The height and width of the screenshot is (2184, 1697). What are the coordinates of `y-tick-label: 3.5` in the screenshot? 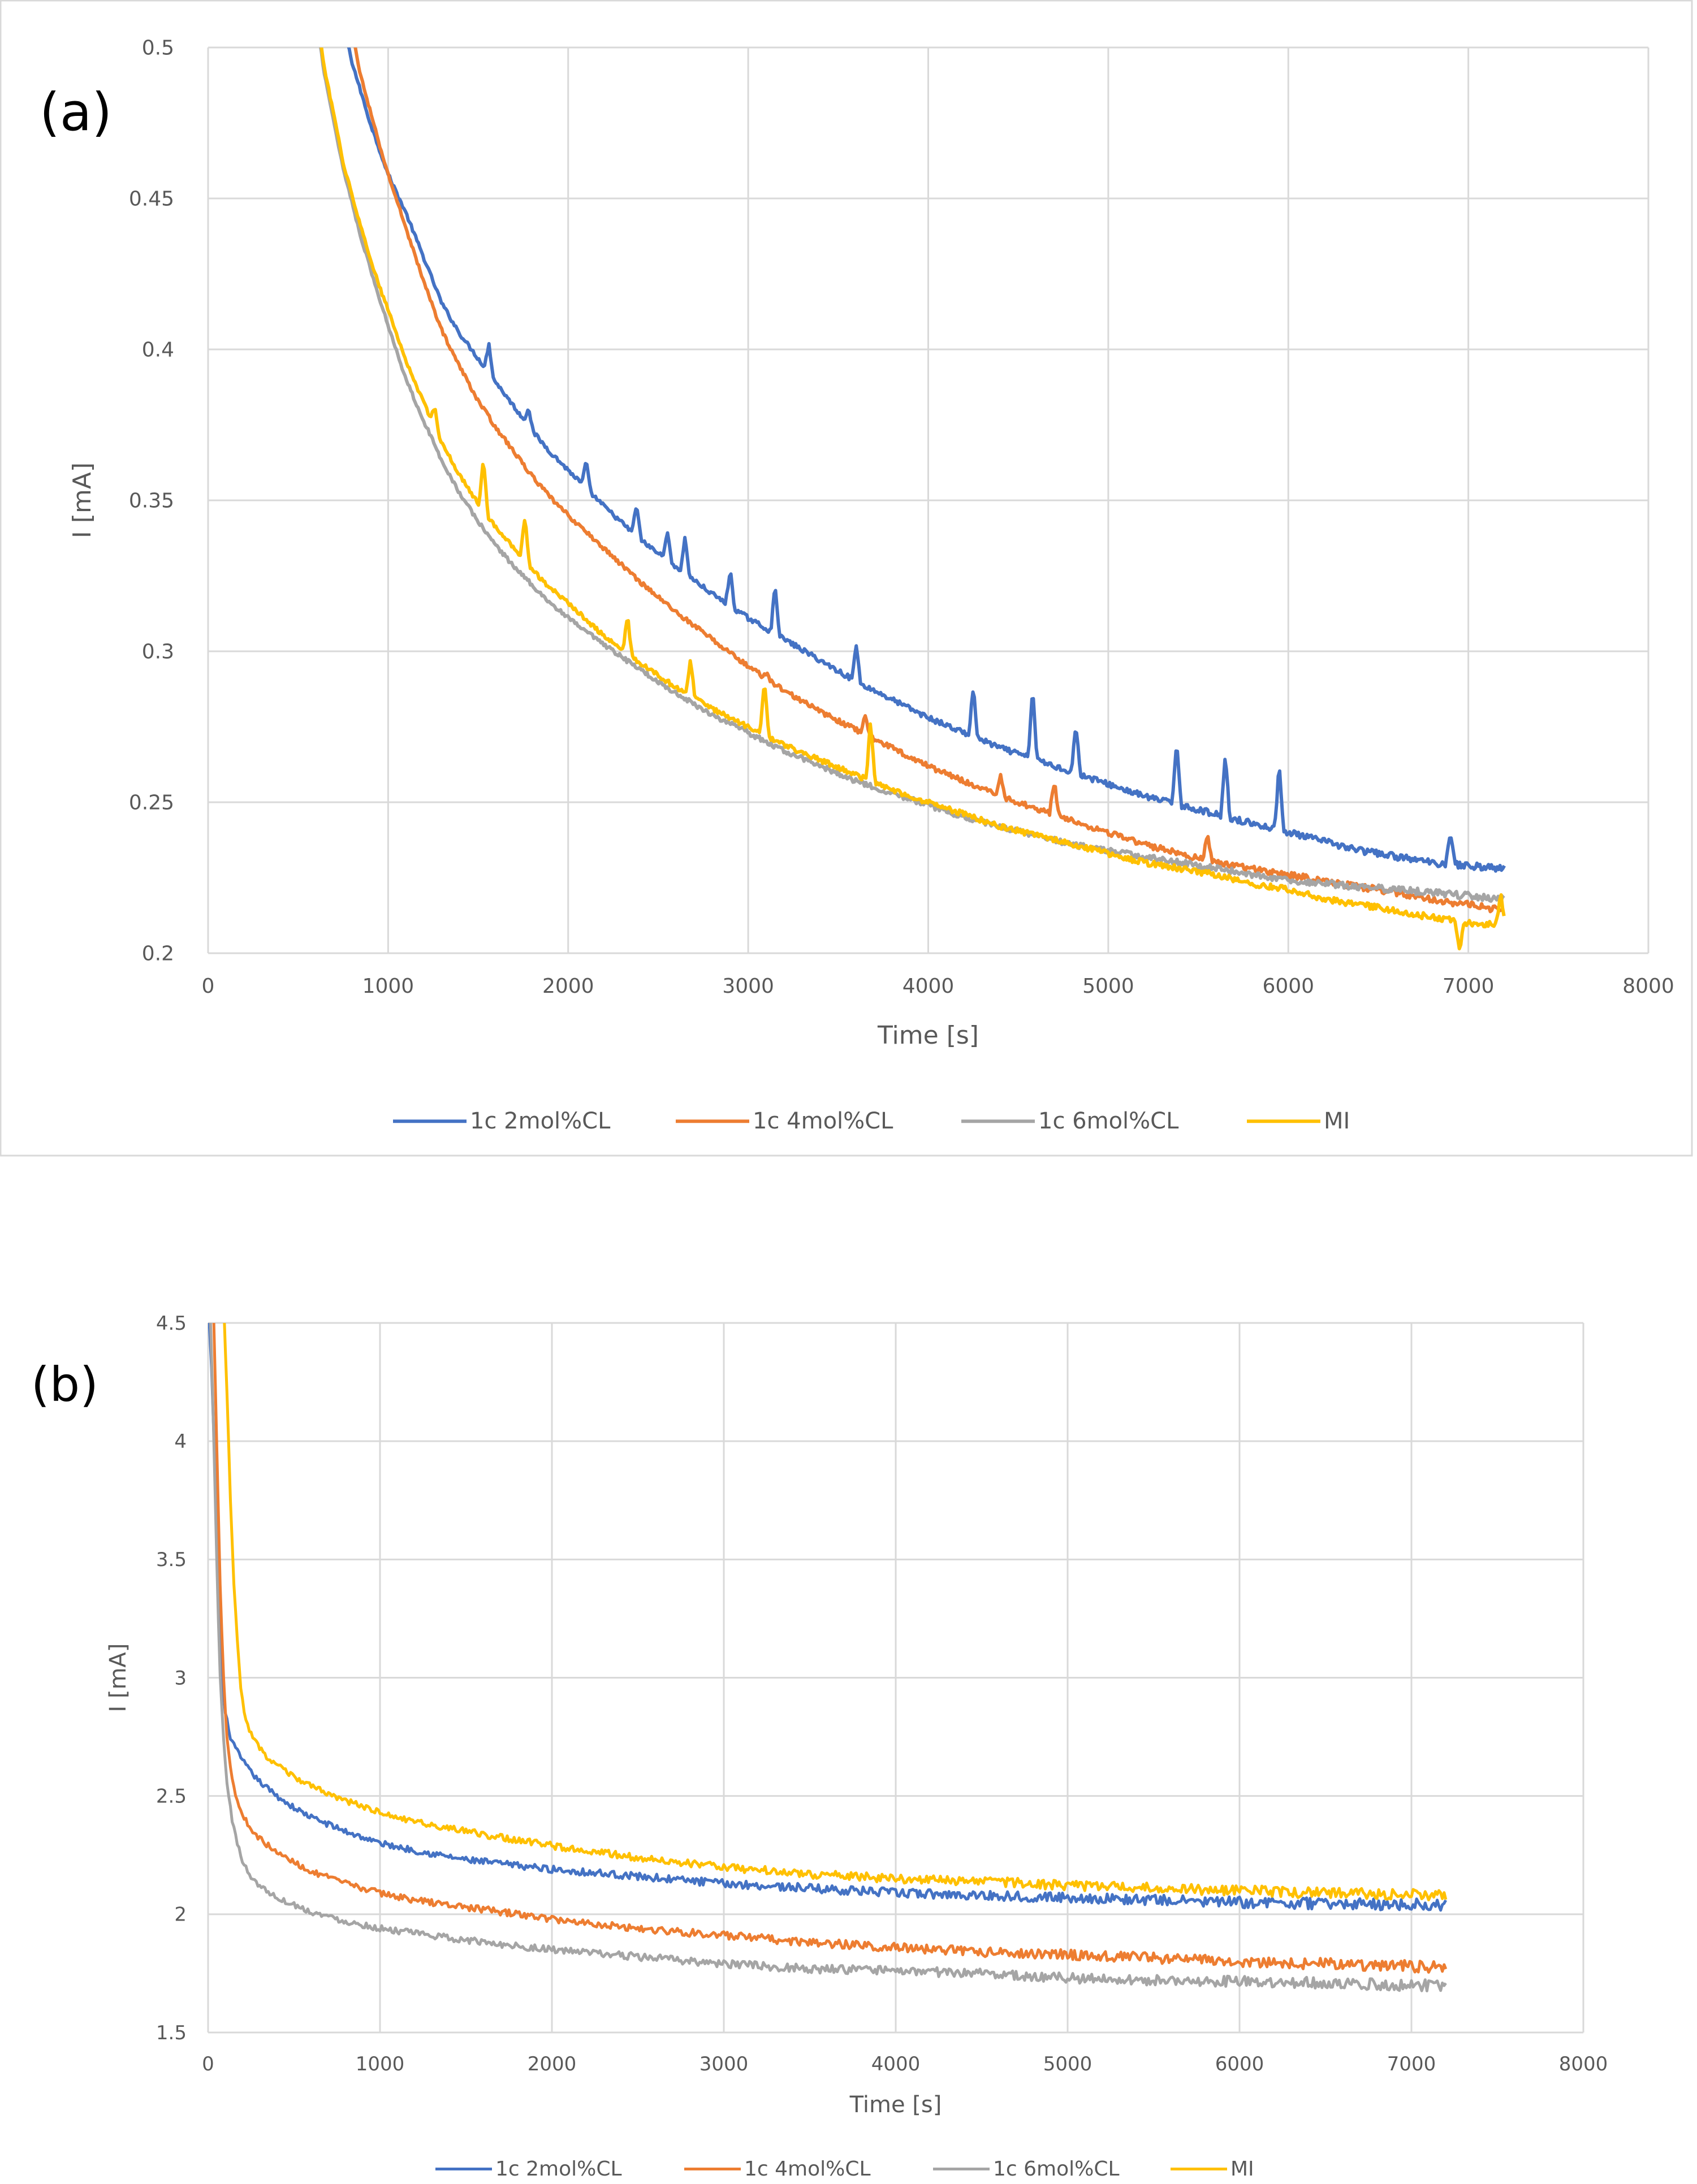 It's located at (172, 1560).